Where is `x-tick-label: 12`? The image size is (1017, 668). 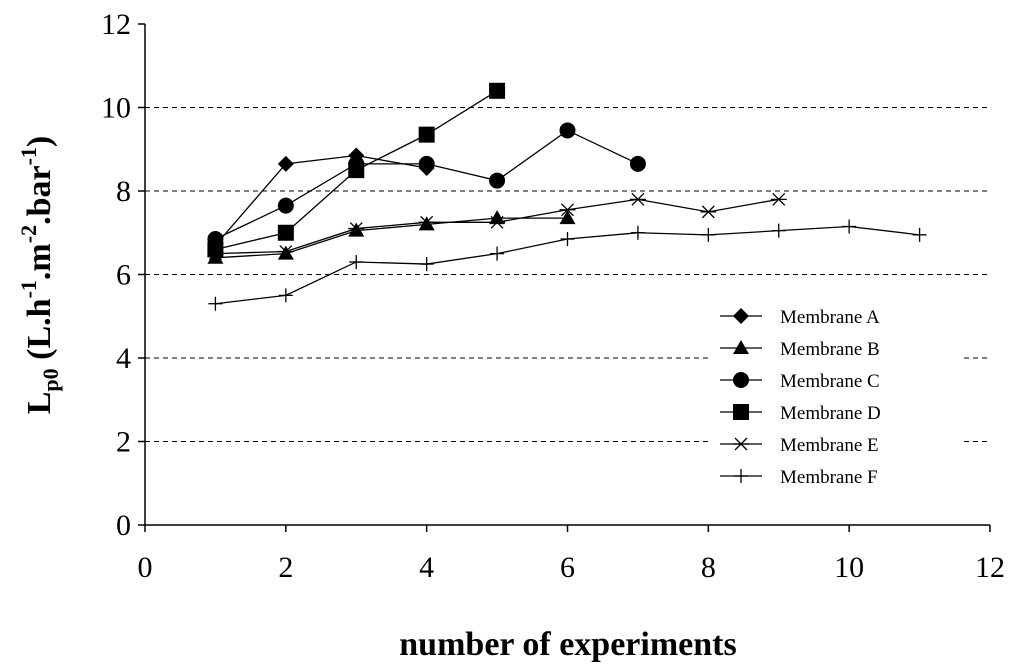 x-tick-label: 12 is located at coordinates (990, 567).